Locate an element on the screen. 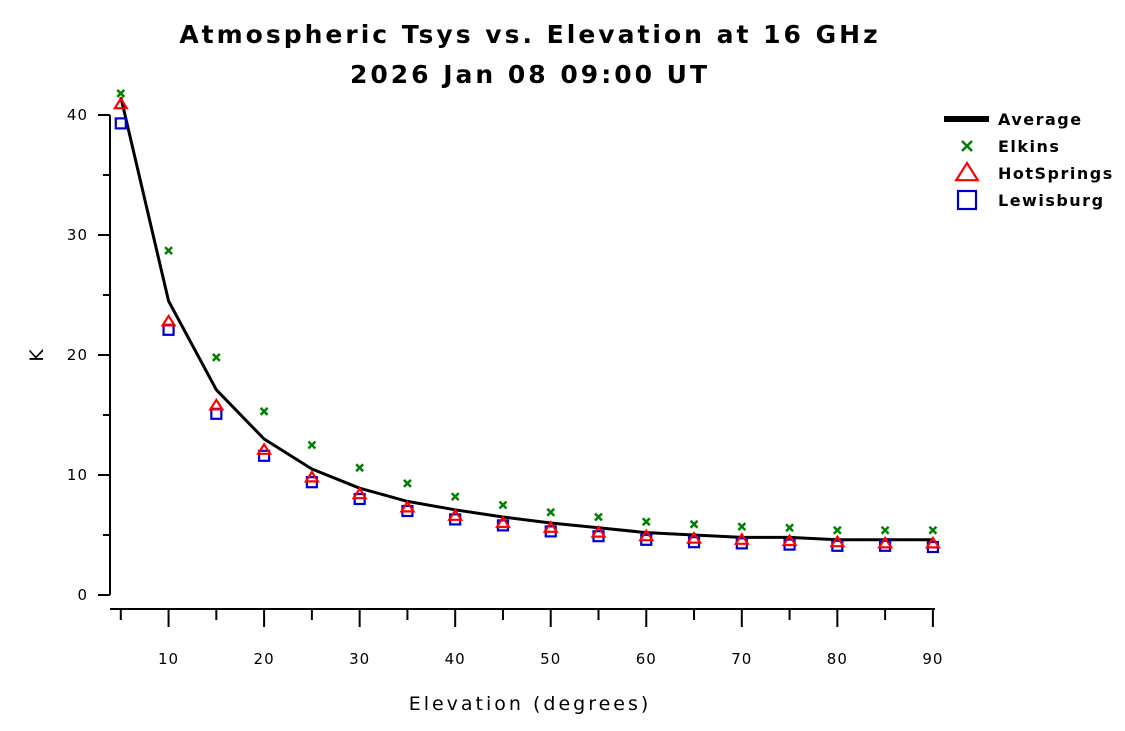 The height and width of the screenshot is (731, 1125). legend-swatch-elkins is located at coordinates (967, 146).